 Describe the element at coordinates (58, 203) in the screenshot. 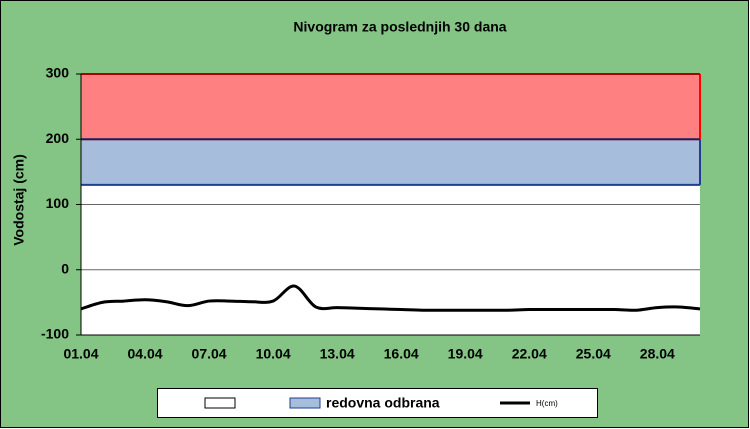

I see `y-tick-label: 100` at that location.